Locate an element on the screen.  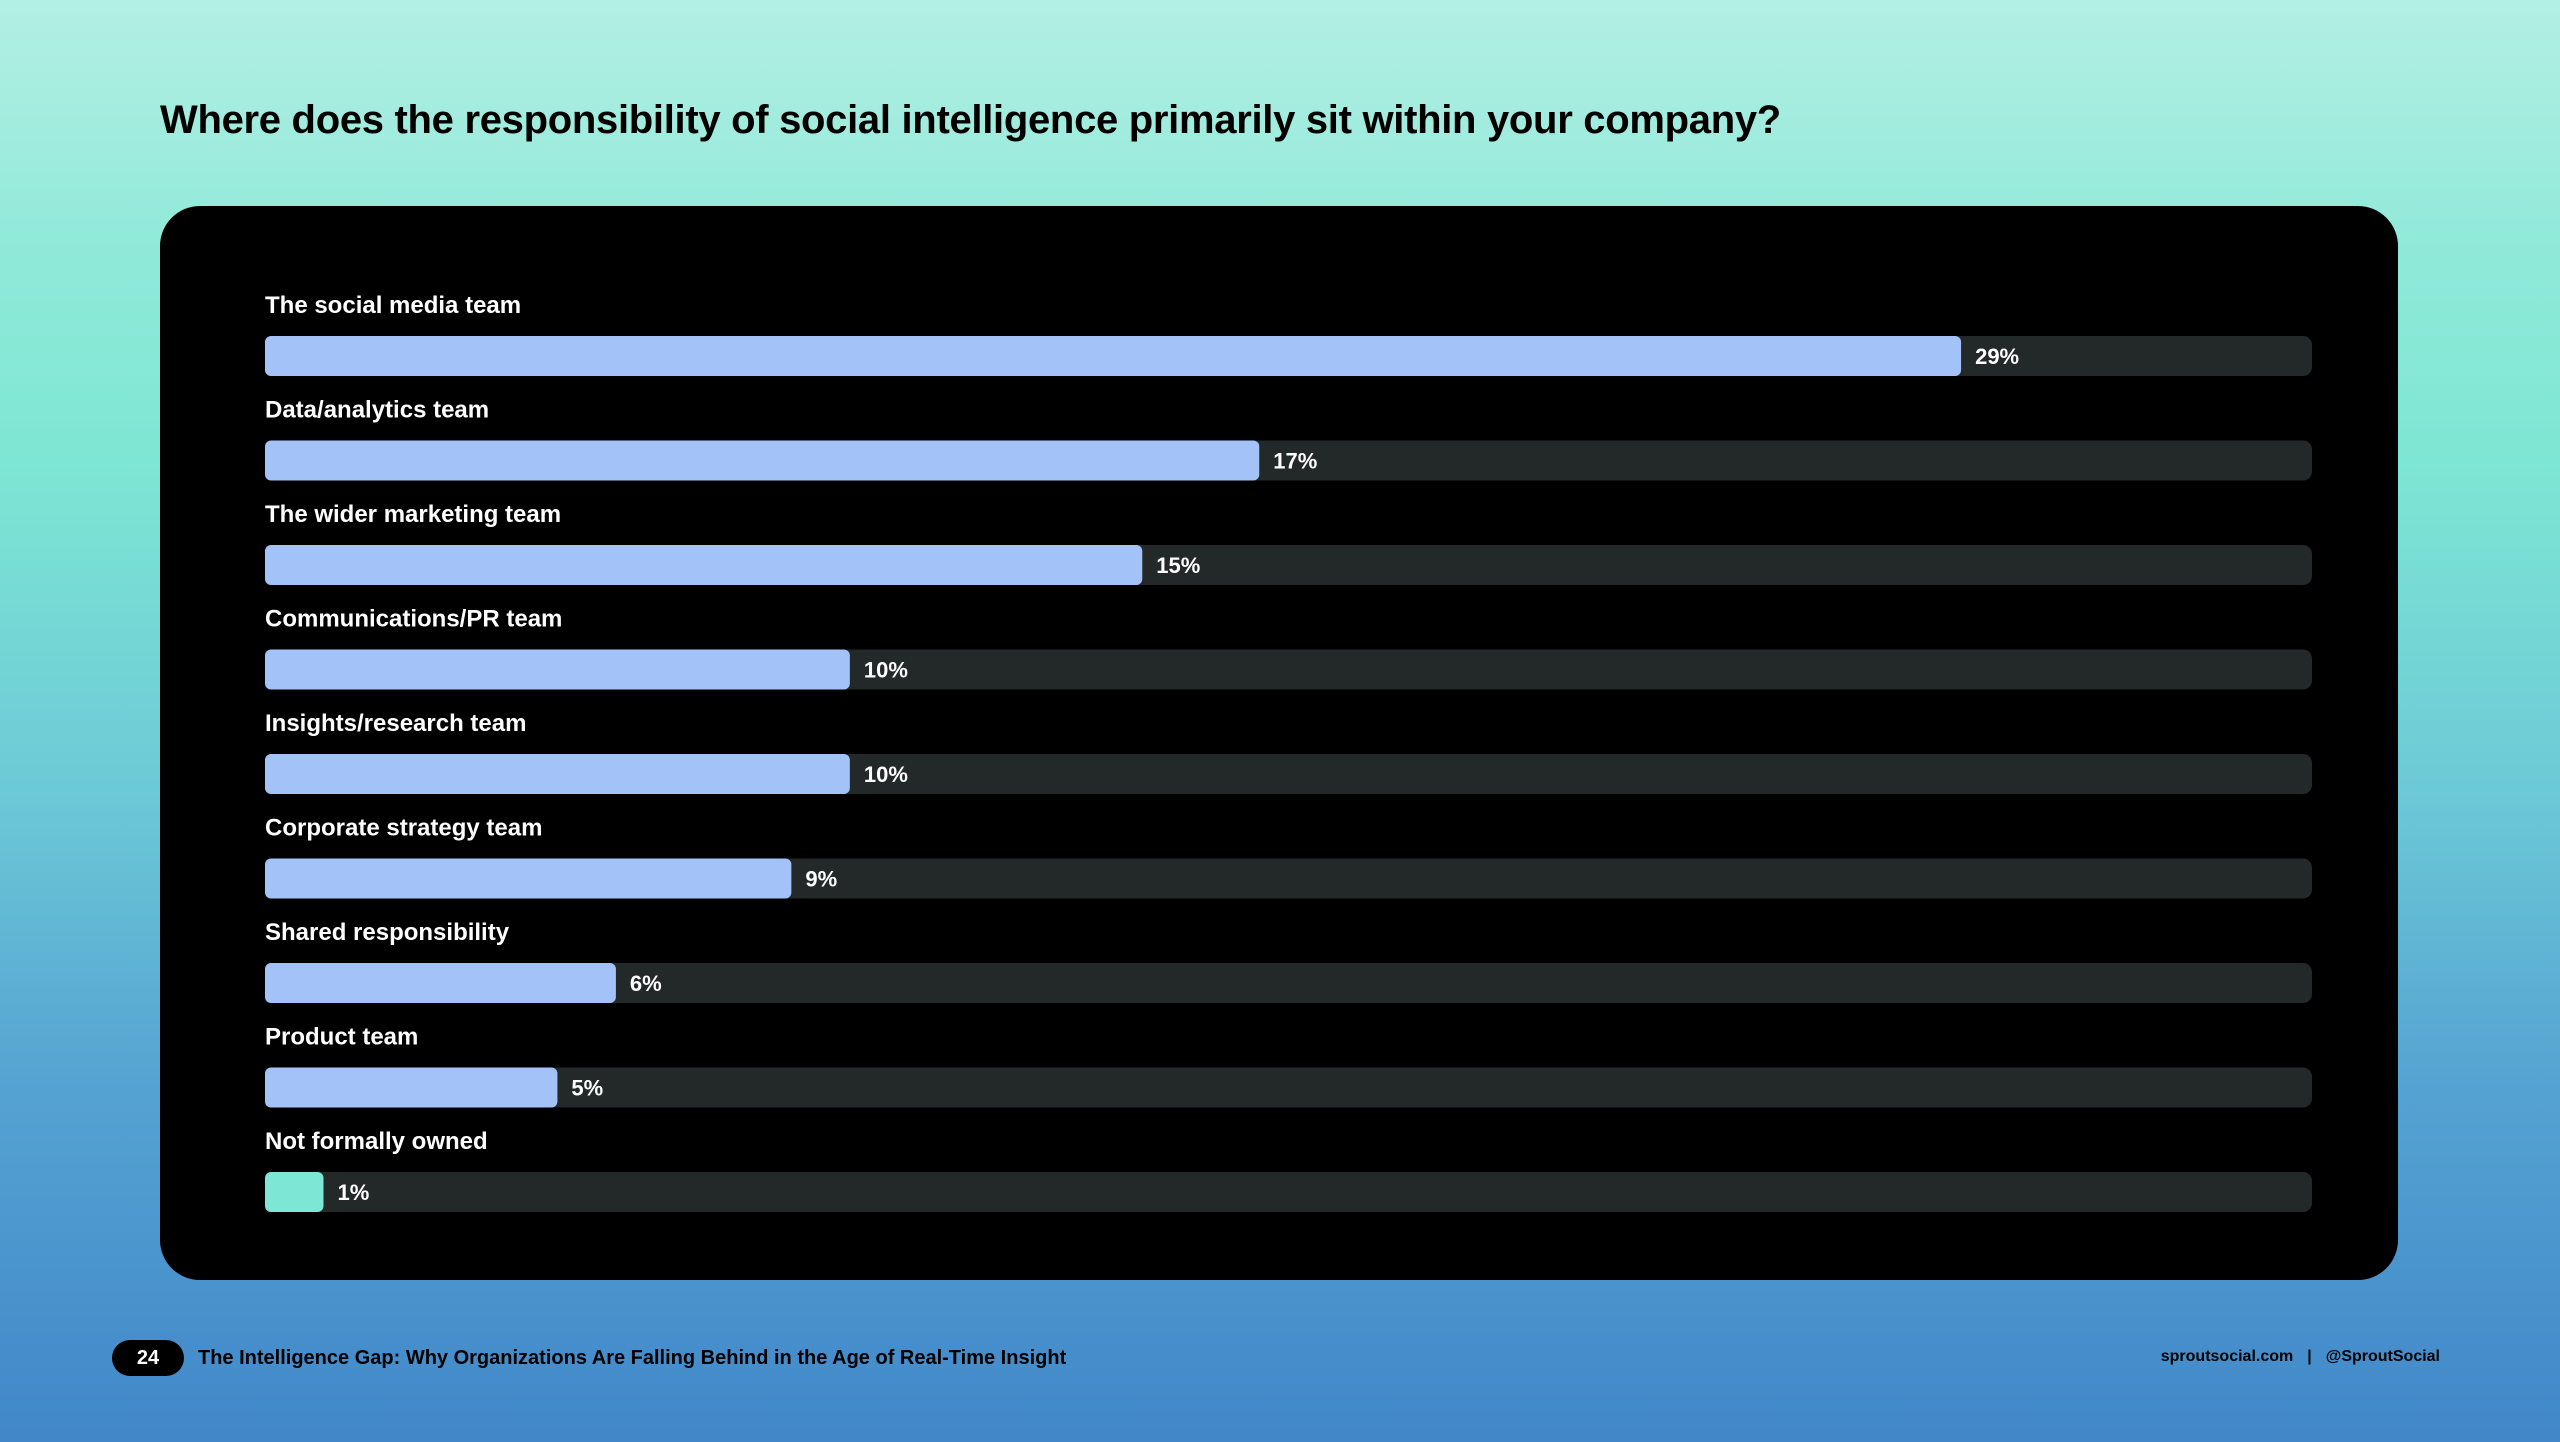
value-label: 17% is located at coordinates (1295, 461).